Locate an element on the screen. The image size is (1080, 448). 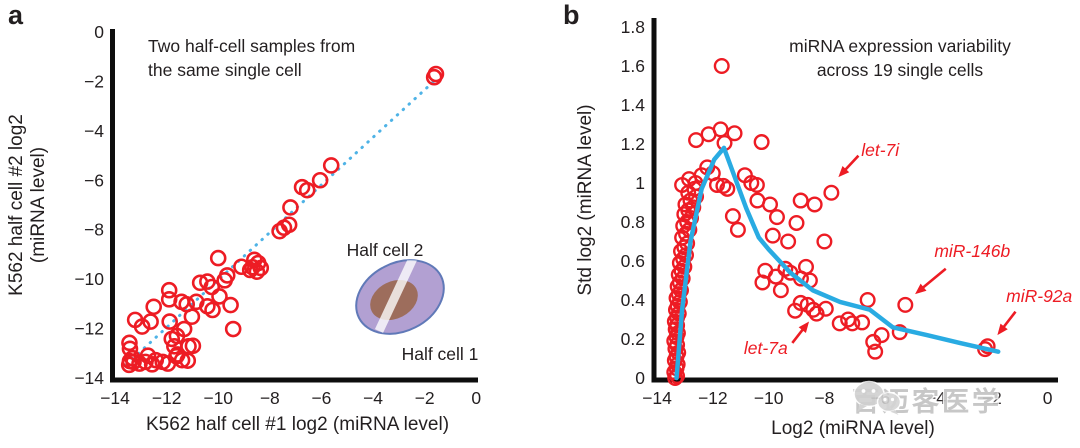
y-tick-label: 1.8 is located at coordinates (633, 27).